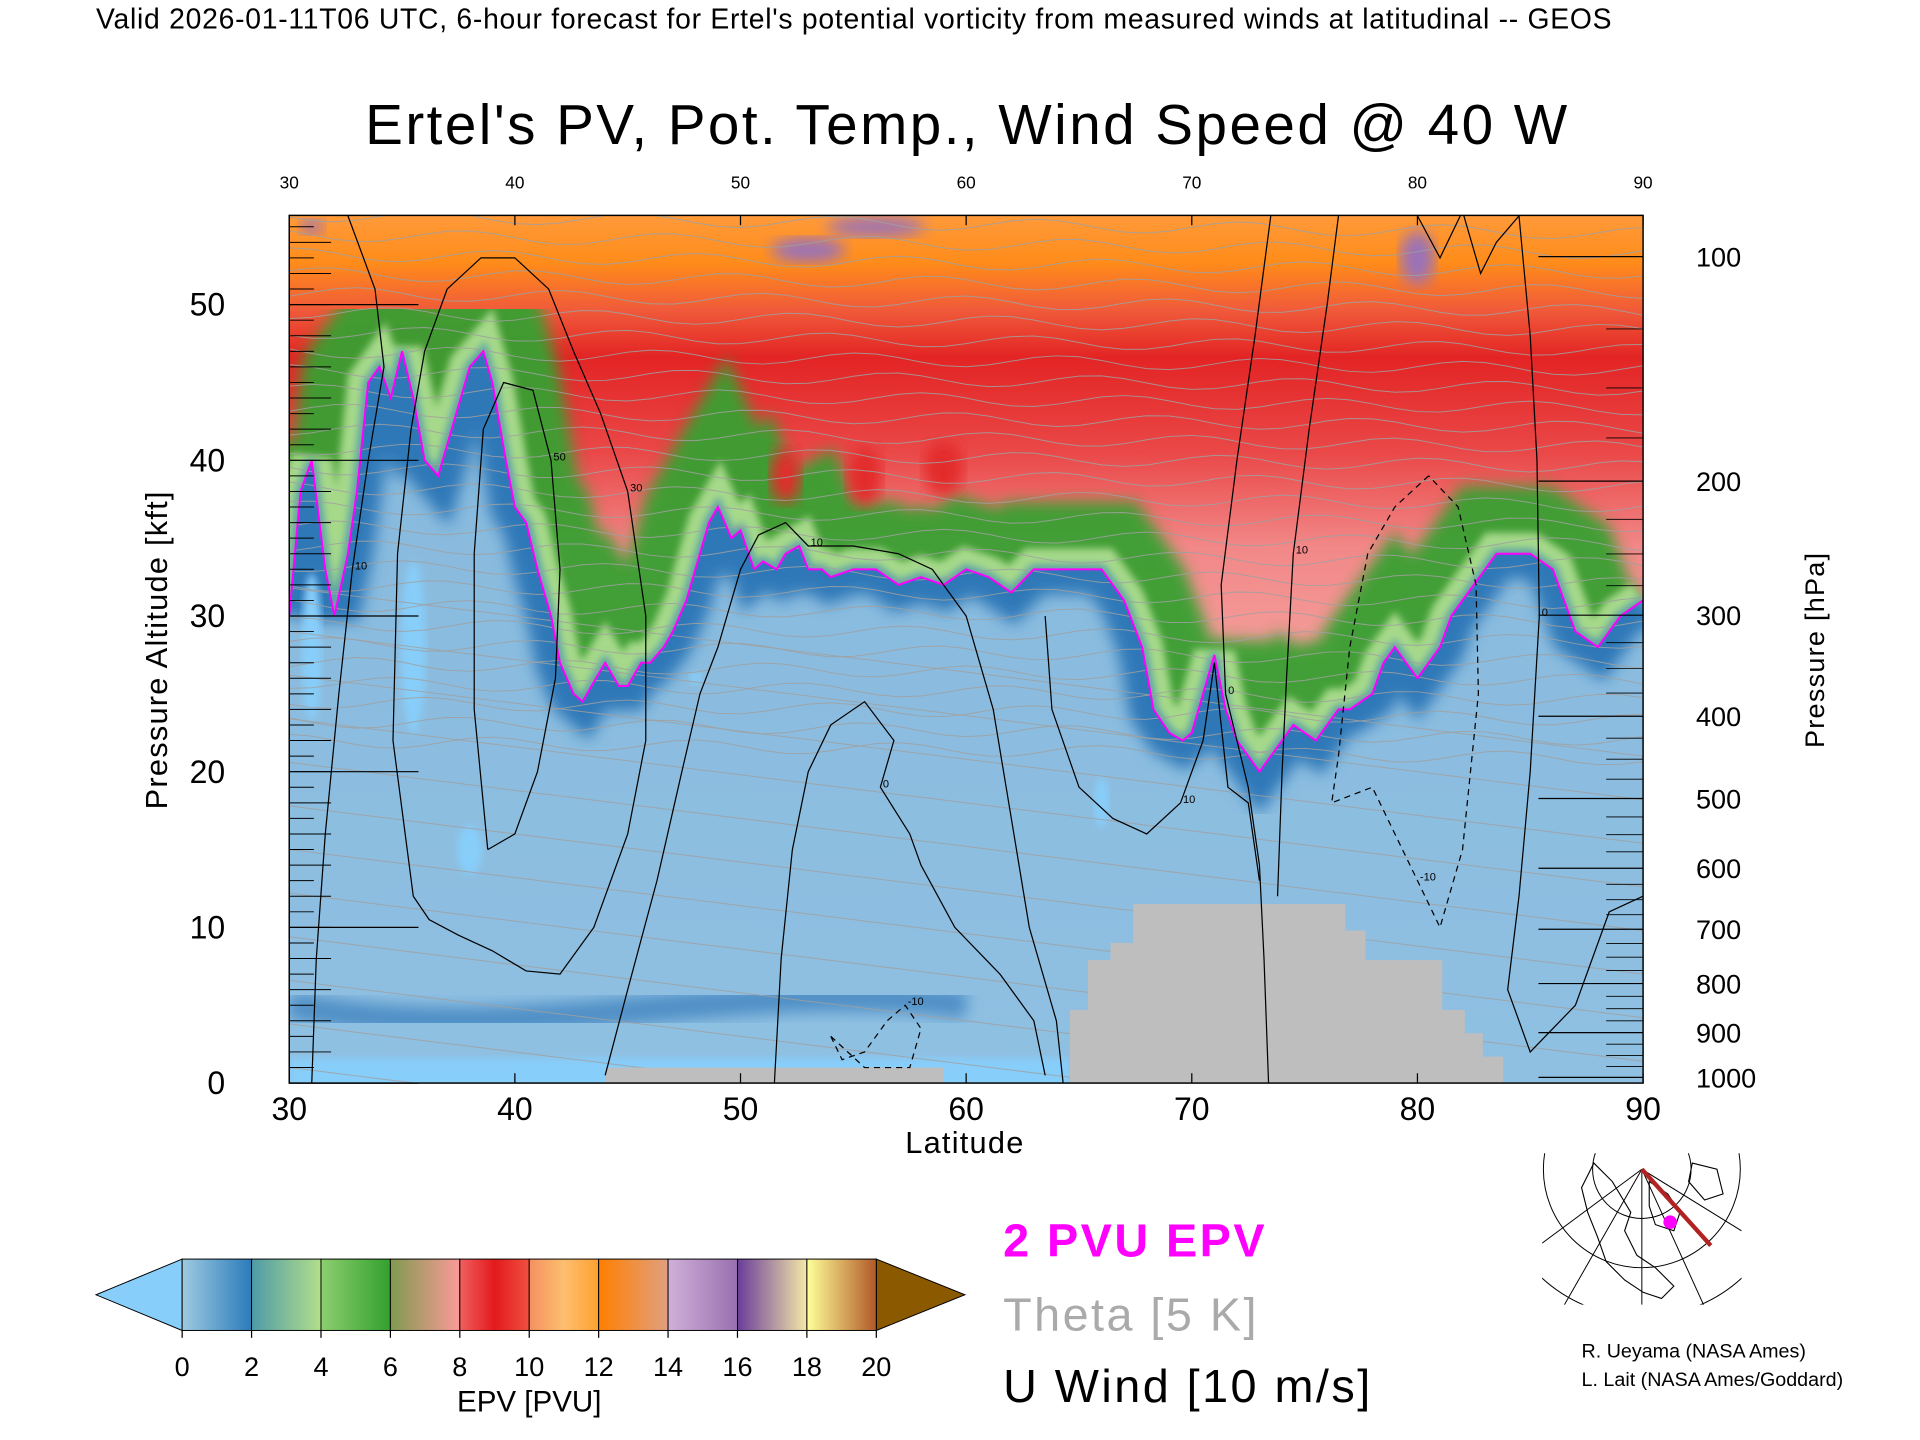 This screenshot has width=1920, height=1440. What do you see at coordinates (1718, 1032) in the screenshot?
I see `y2-tick-label: 900` at bounding box center [1718, 1032].